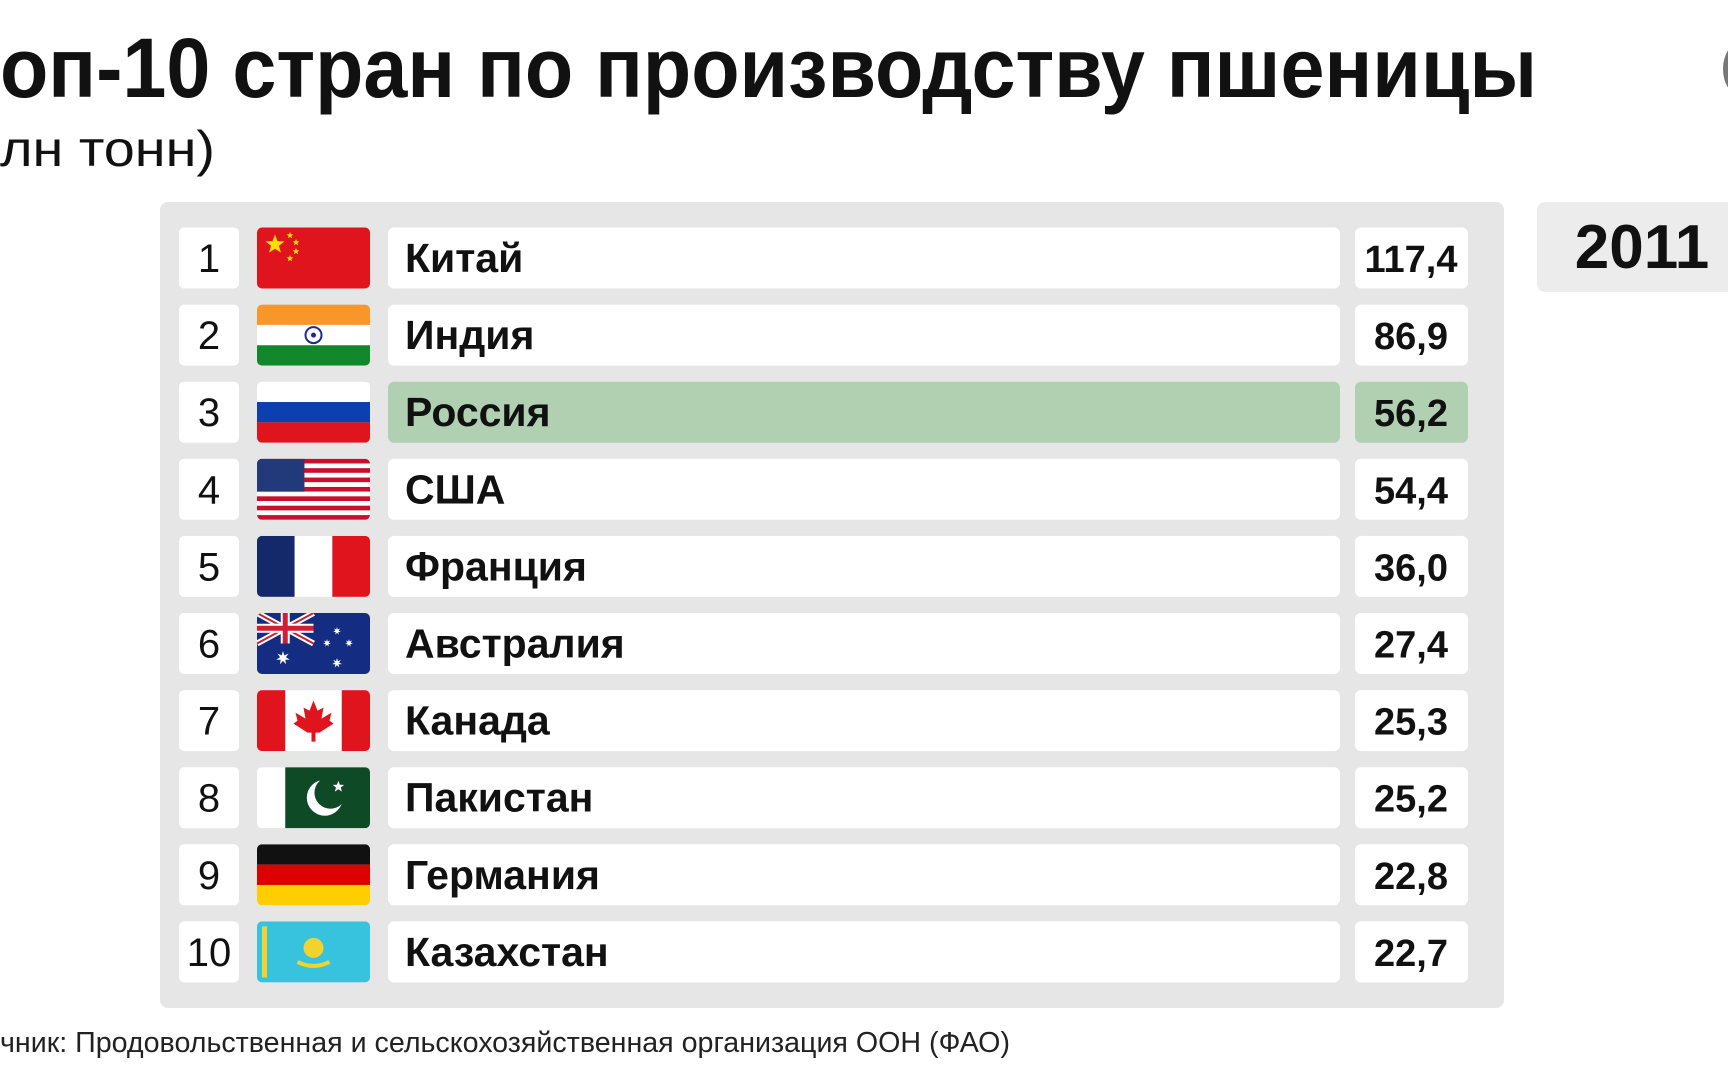 The height and width of the screenshot is (1080, 1728). What do you see at coordinates (469, 335) in the screenshot?
I see `country: Индия` at bounding box center [469, 335].